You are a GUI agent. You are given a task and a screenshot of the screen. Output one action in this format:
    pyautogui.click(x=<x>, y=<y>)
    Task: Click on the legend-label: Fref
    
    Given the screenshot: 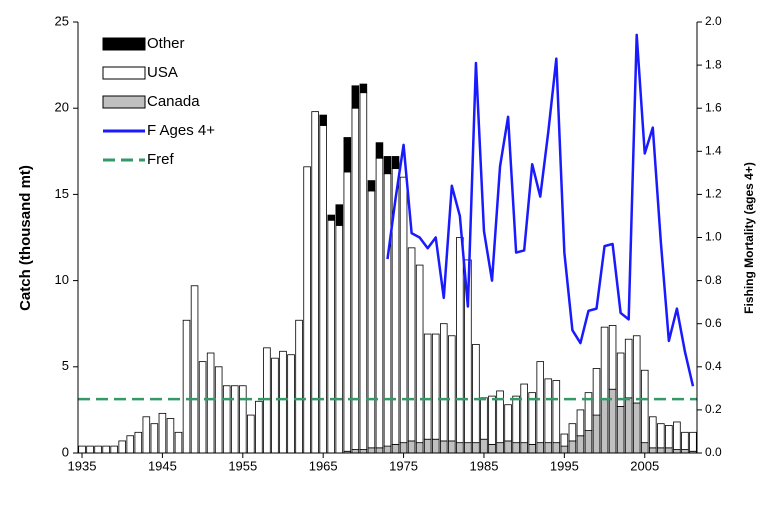 What is the action you would take?
    pyautogui.click(x=161, y=159)
    